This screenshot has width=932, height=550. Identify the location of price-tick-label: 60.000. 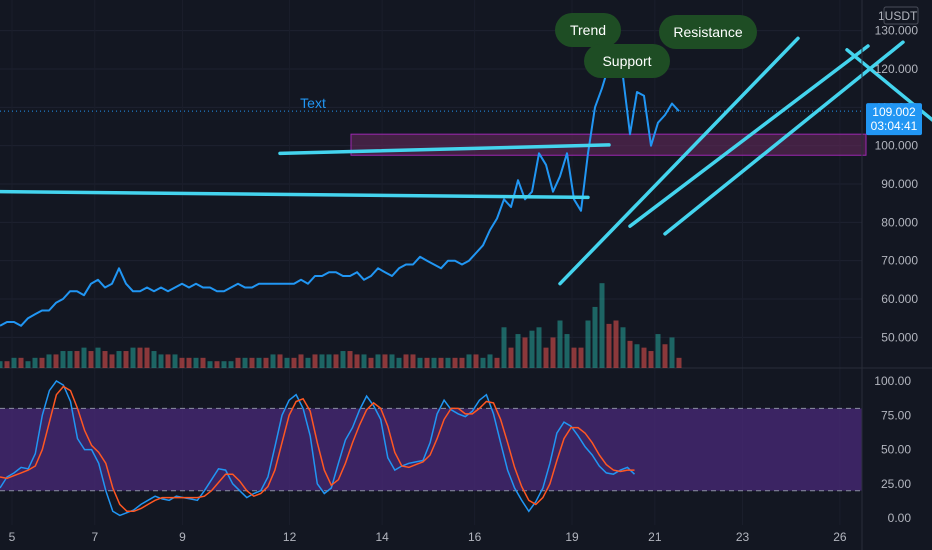
(899, 299).